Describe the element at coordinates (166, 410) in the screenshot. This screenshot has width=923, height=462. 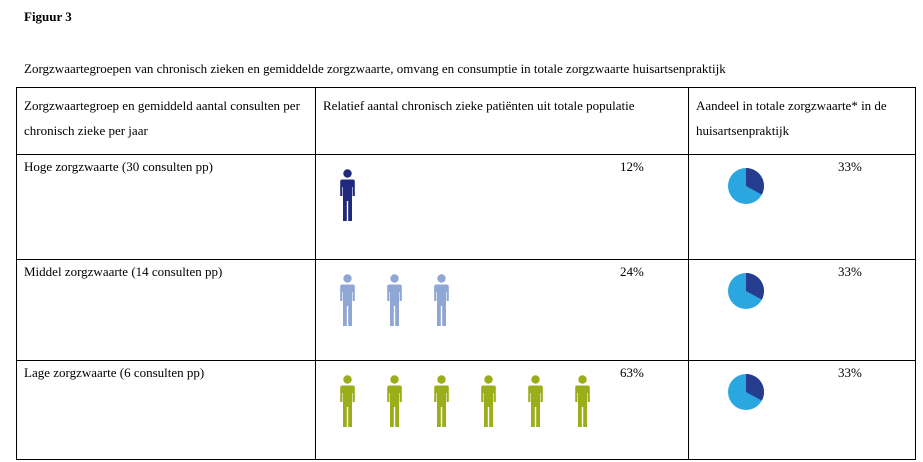
I see `cell-group: Lage zorgzwaarte (6 consulten pp)` at that location.